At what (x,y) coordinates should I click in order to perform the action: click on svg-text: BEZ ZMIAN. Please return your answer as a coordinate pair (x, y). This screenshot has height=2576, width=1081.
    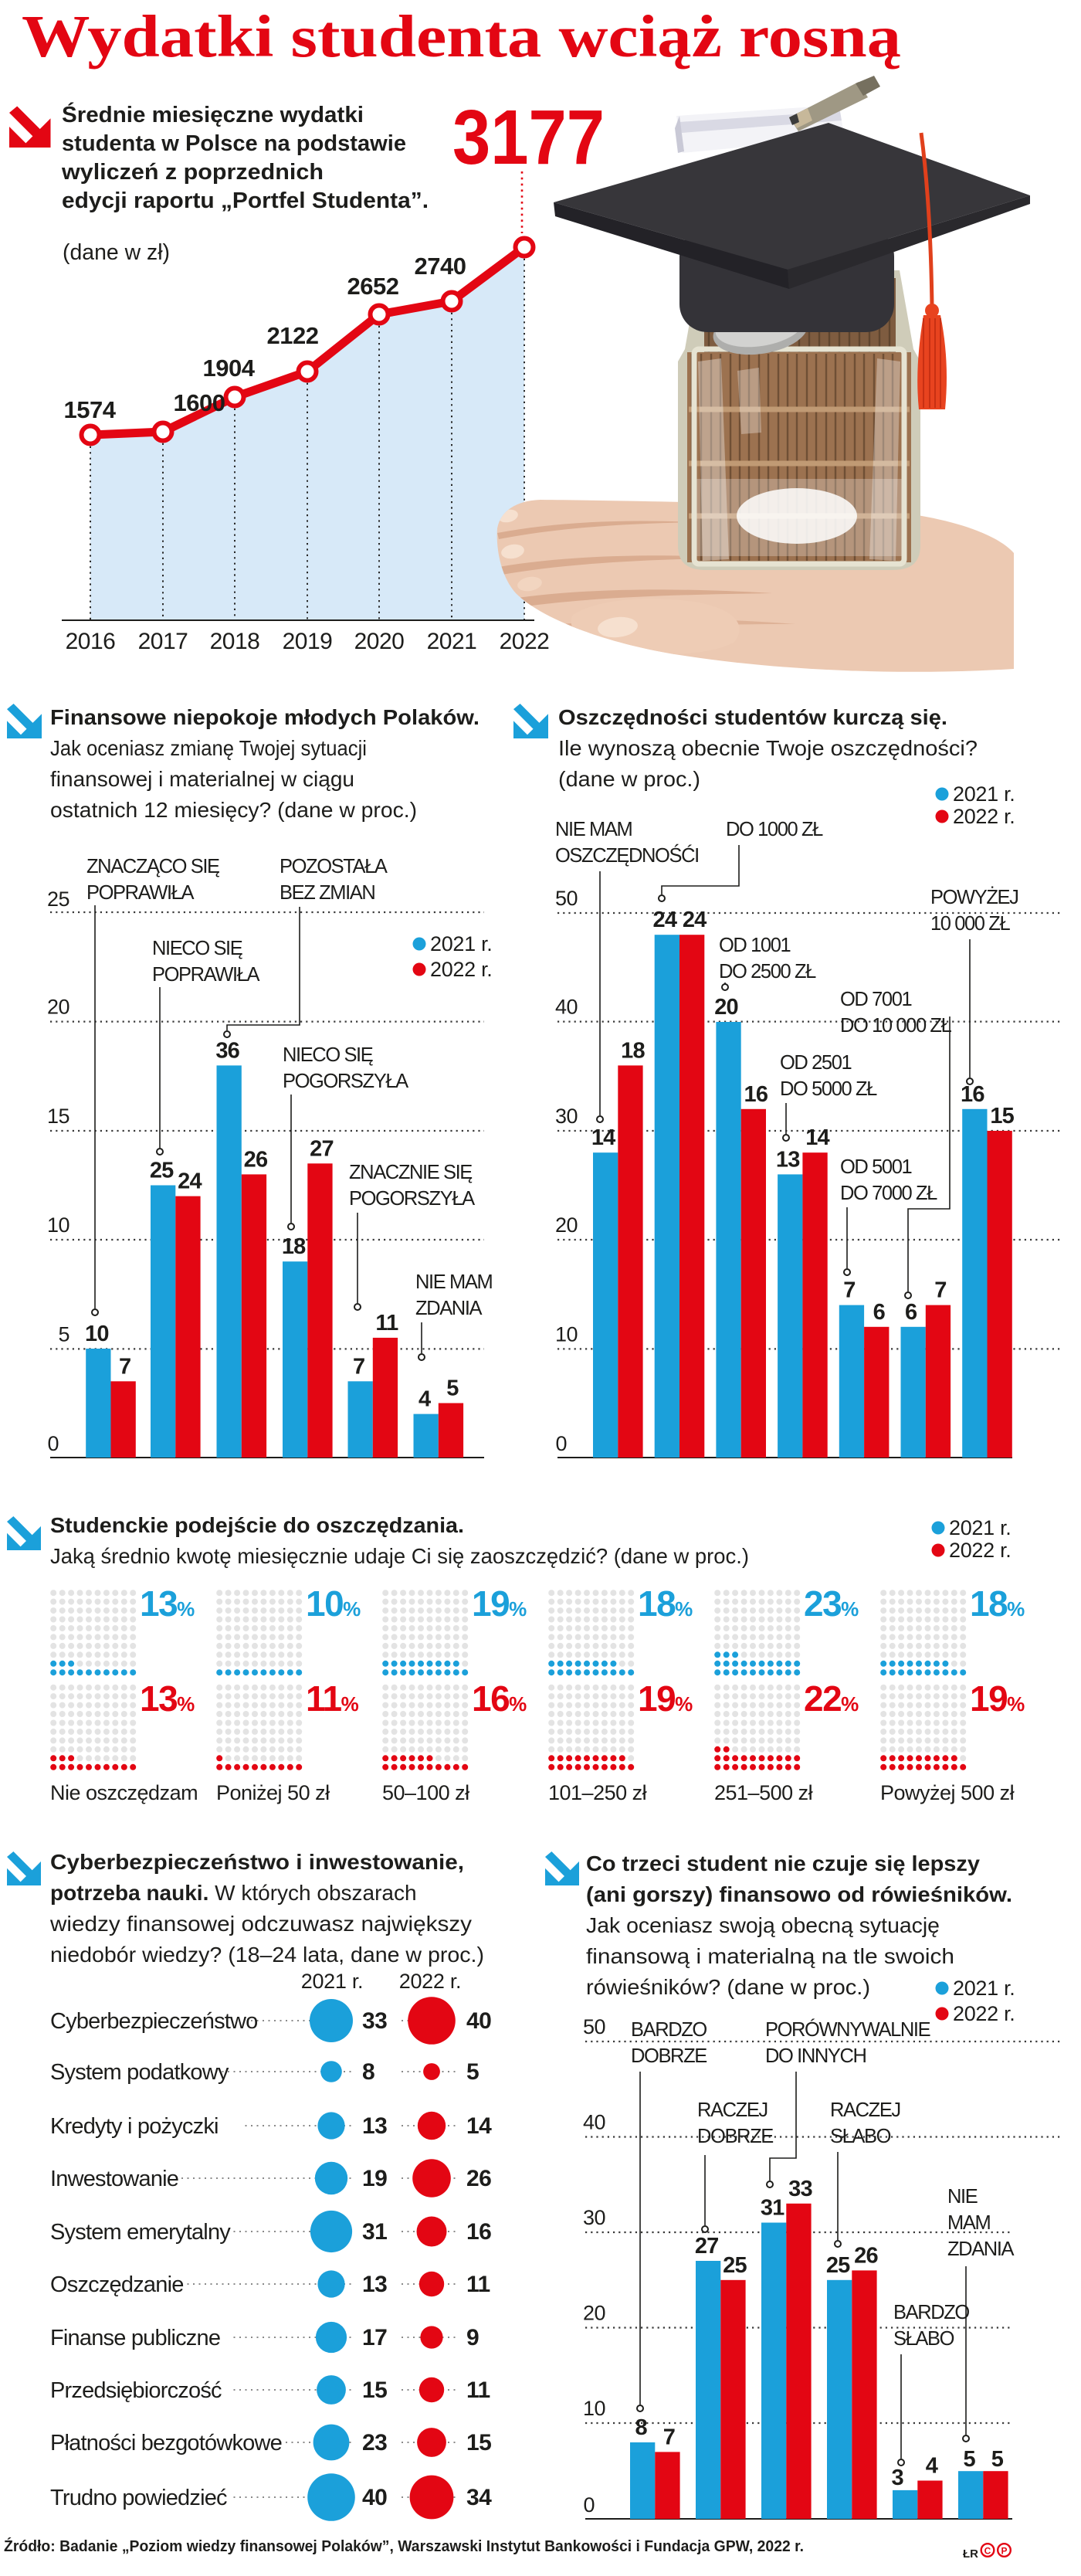
    Looking at the image, I should click on (327, 893).